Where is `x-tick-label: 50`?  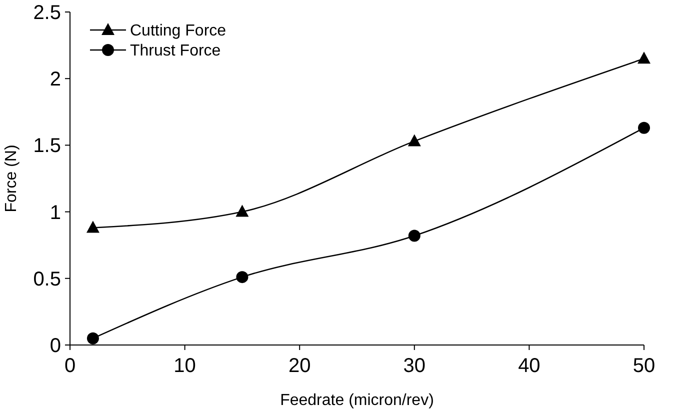
x-tick-label: 50 is located at coordinates (644, 366).